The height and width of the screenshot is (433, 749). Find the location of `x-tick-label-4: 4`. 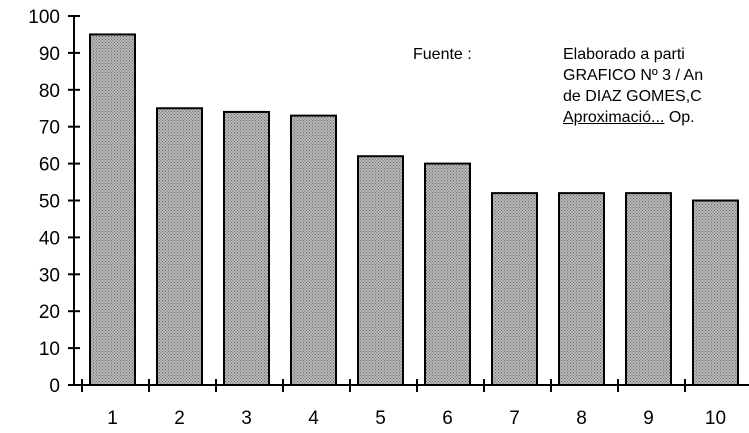

x-tick-label-4: 4 is located at coordinates (313, 418).